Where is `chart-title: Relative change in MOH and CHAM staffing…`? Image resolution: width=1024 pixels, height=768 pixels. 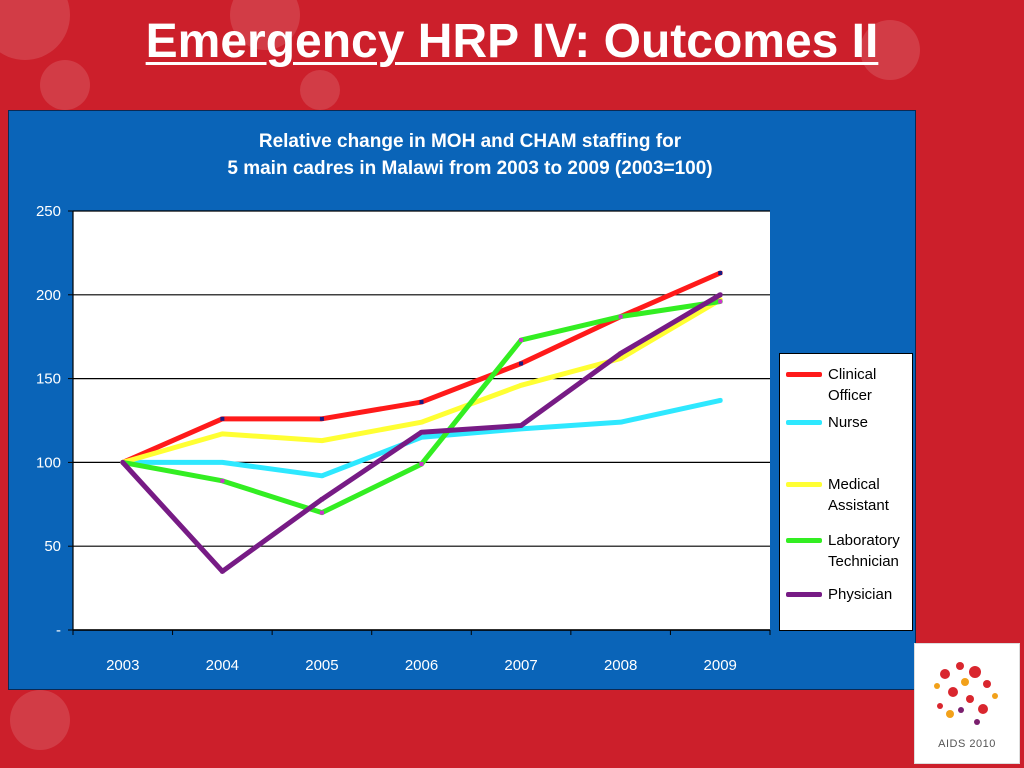 chart-title: Relative change in MOH and CHAM staffing… is located at coordinates (470, 141).